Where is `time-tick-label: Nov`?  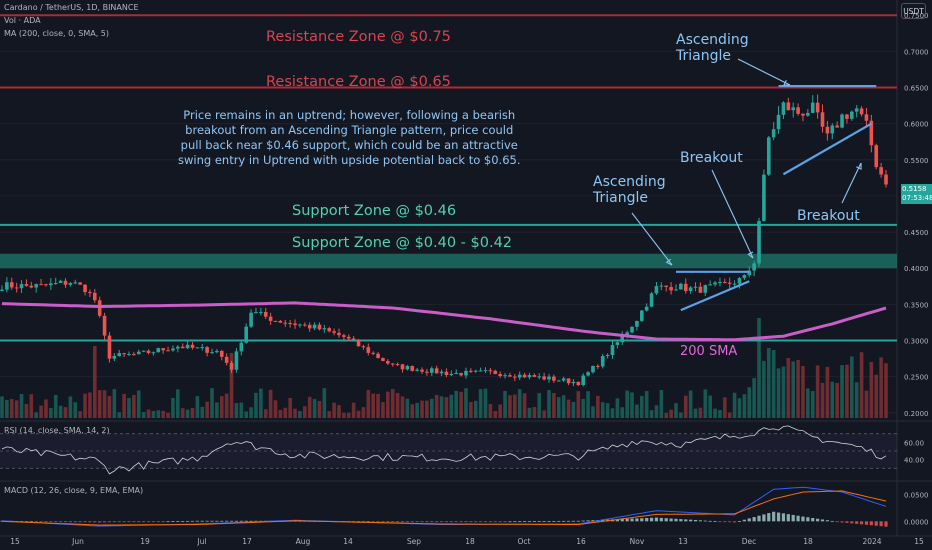 time-tick-label: Nov is located at coordinates (637, 541).